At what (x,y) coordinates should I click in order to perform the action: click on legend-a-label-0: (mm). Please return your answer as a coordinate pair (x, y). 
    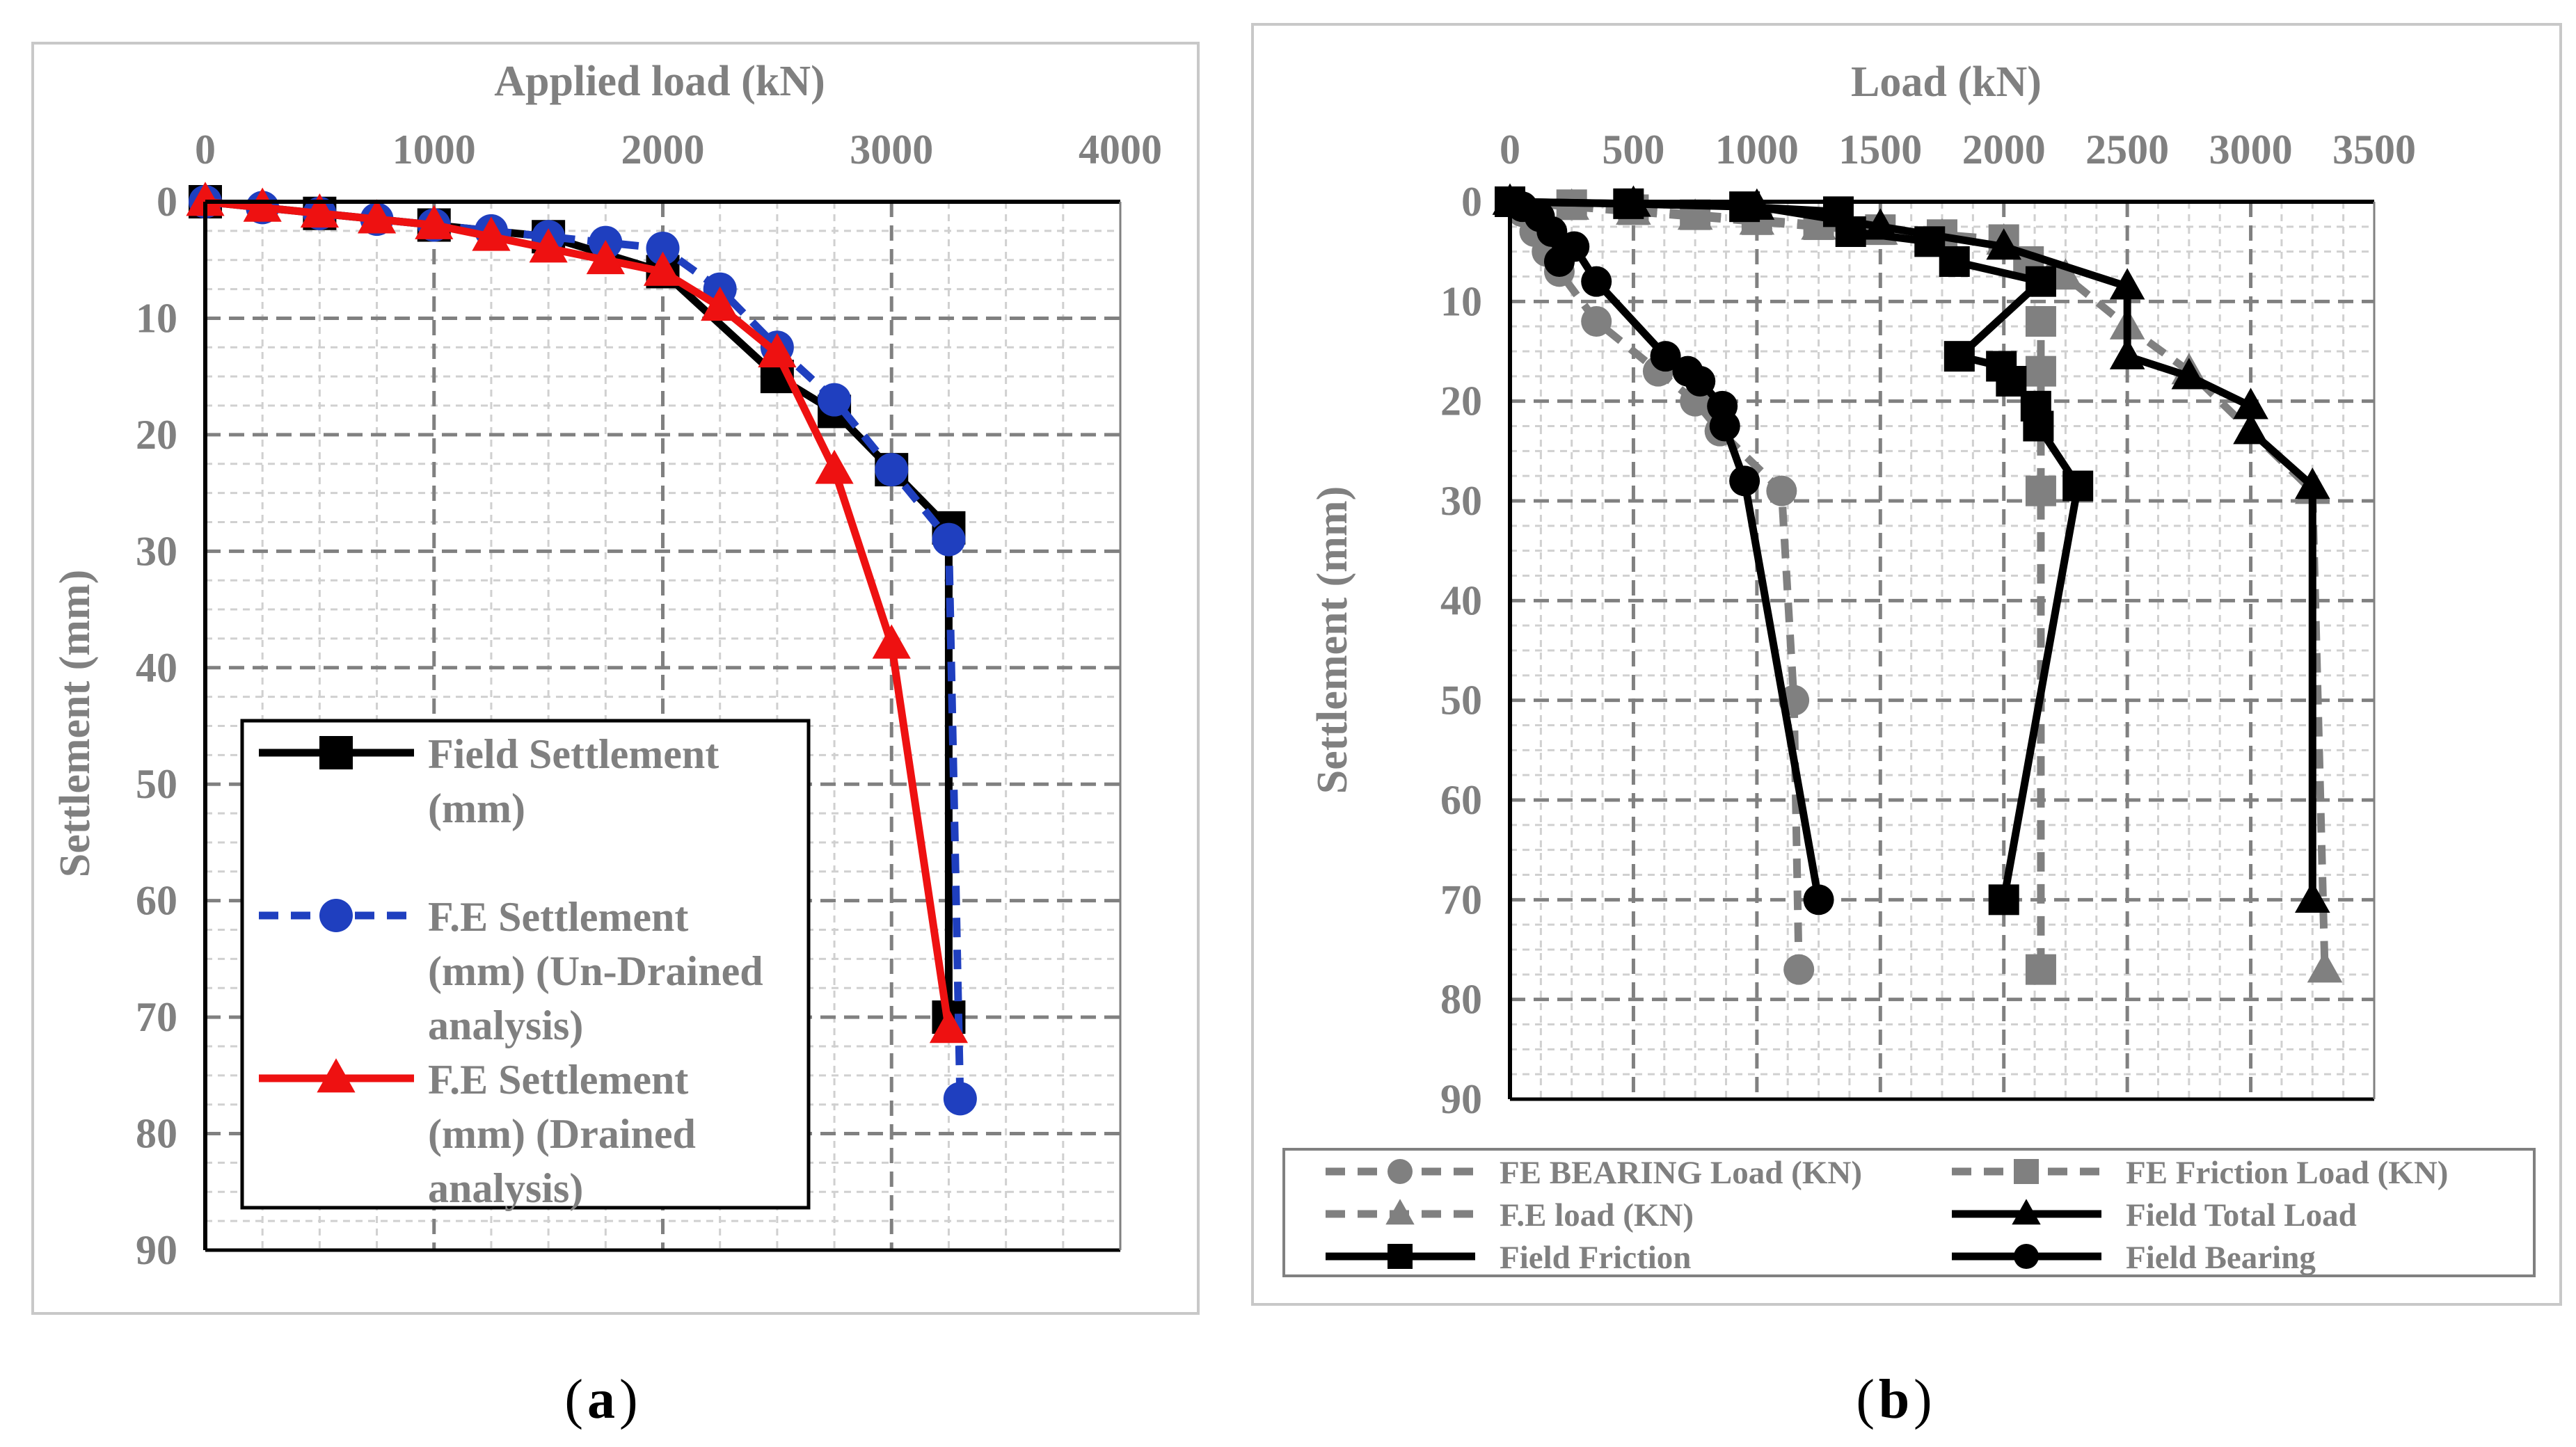
    Looking at the image, I should click on (476, 808).